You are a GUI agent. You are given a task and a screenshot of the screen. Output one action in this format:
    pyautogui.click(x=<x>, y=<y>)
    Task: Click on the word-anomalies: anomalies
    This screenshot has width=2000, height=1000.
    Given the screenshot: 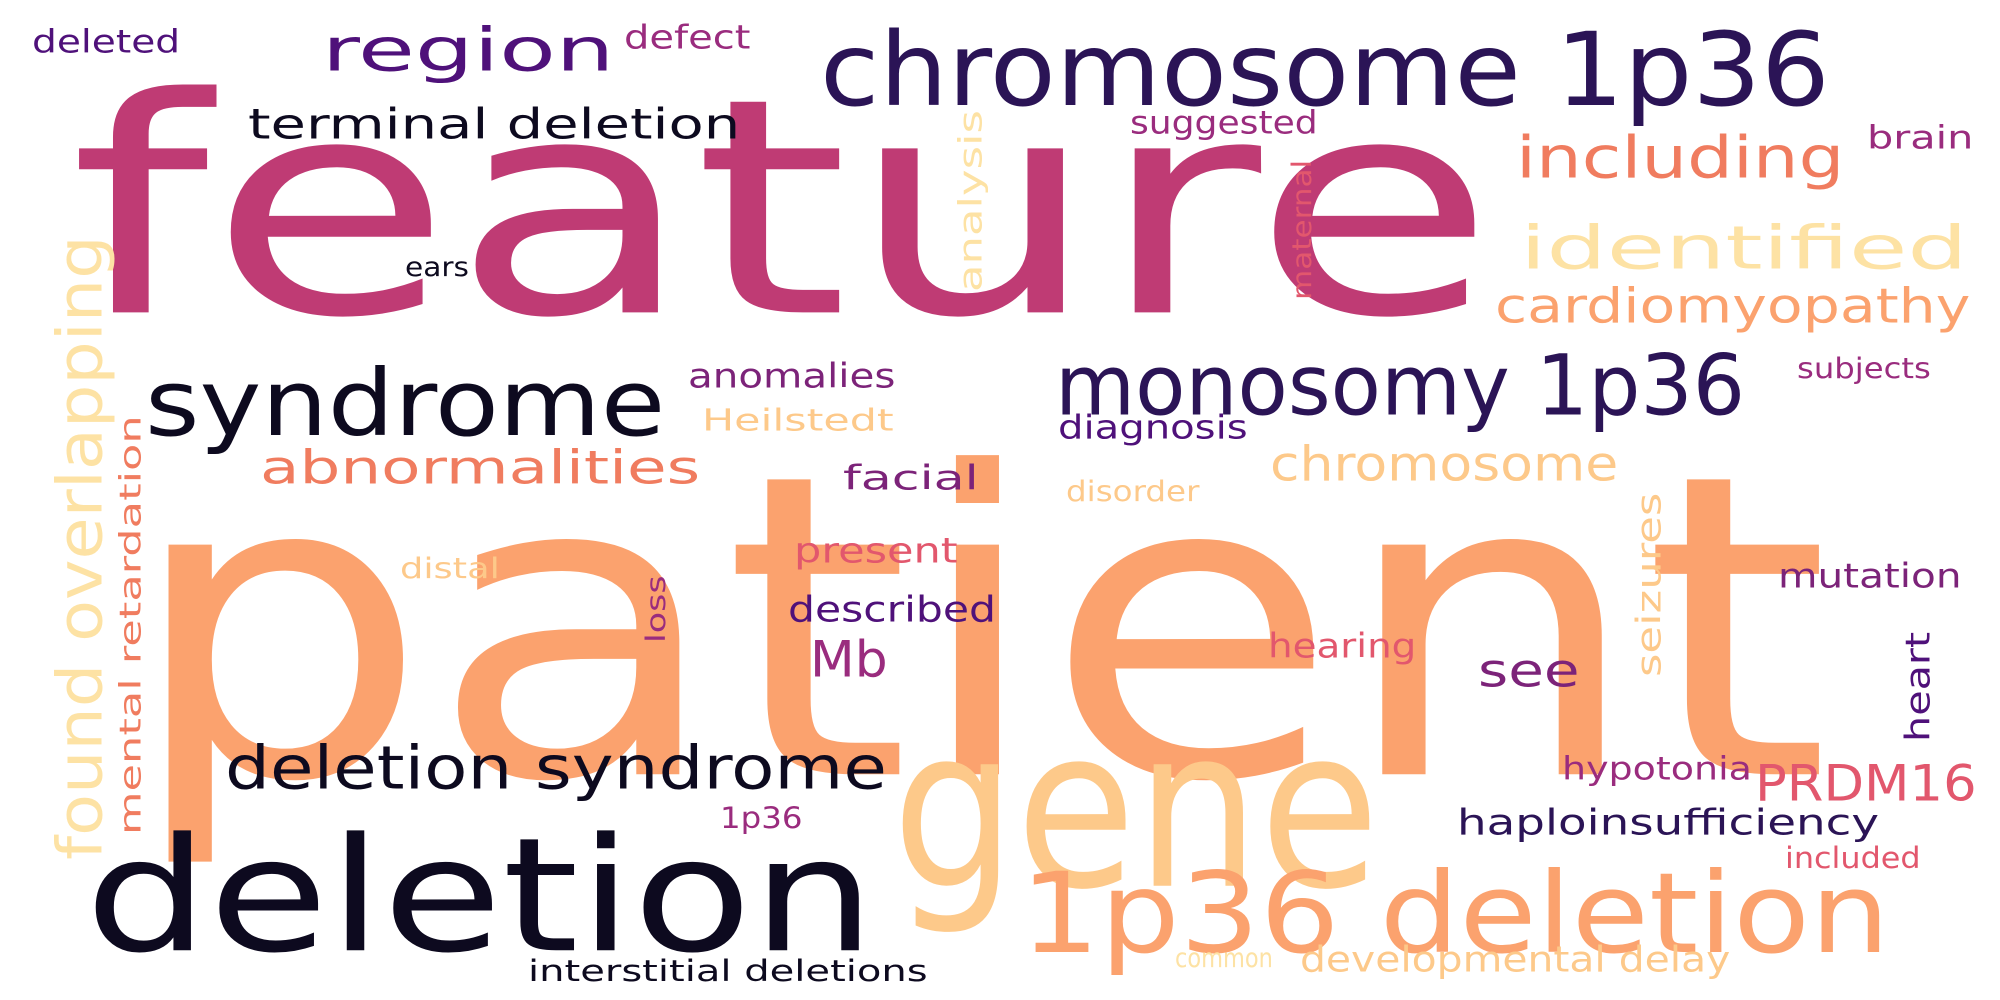 What is the action you would take?
    pyautogui.click(x=792, y=376)
    